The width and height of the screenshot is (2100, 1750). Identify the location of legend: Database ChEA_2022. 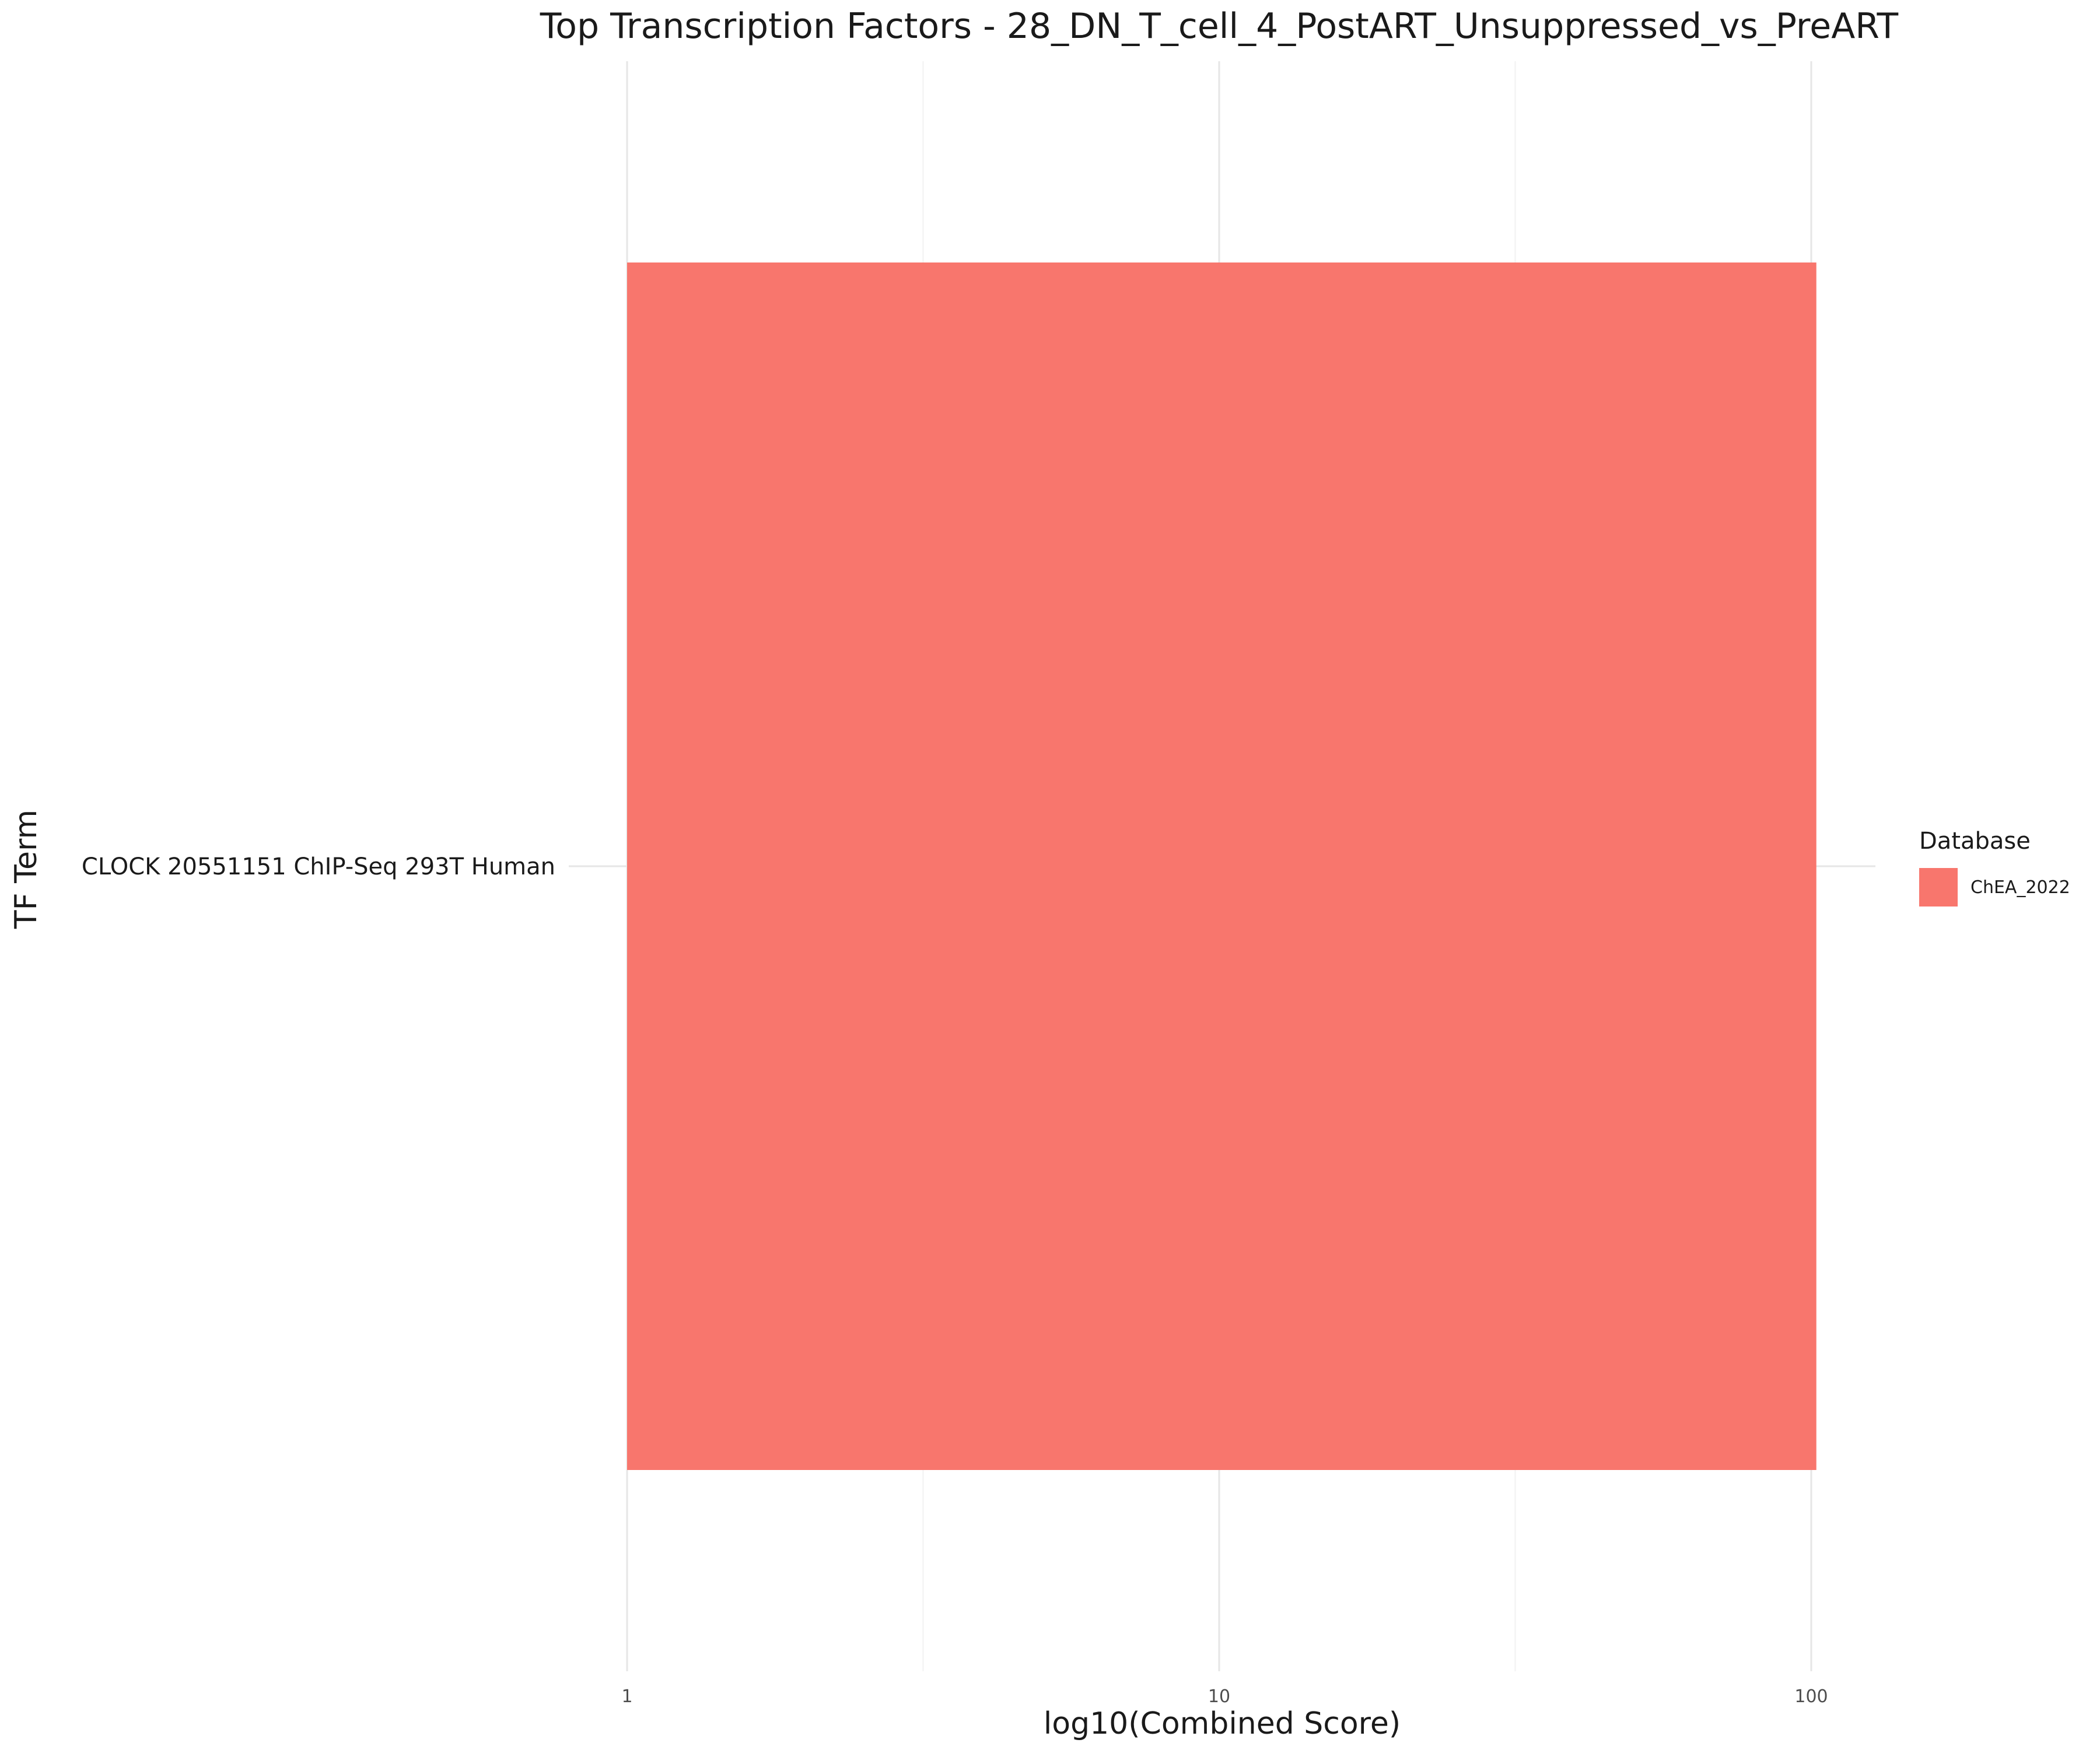
(1994, 867).